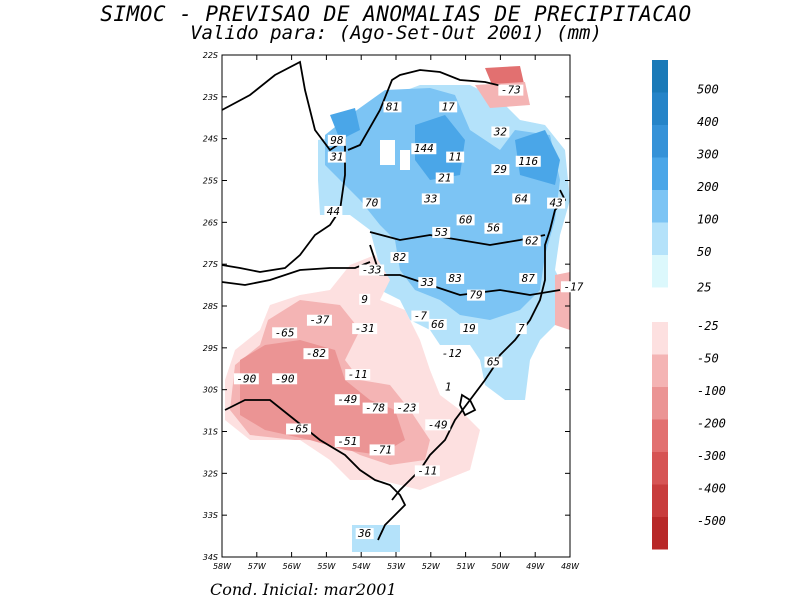 The width and height of the screenshot is (792, 612). What do you see at coordinates (210, 139) in the screenshot?
I see `lat-tick-label: 24S` at bounding box center [210, 139].